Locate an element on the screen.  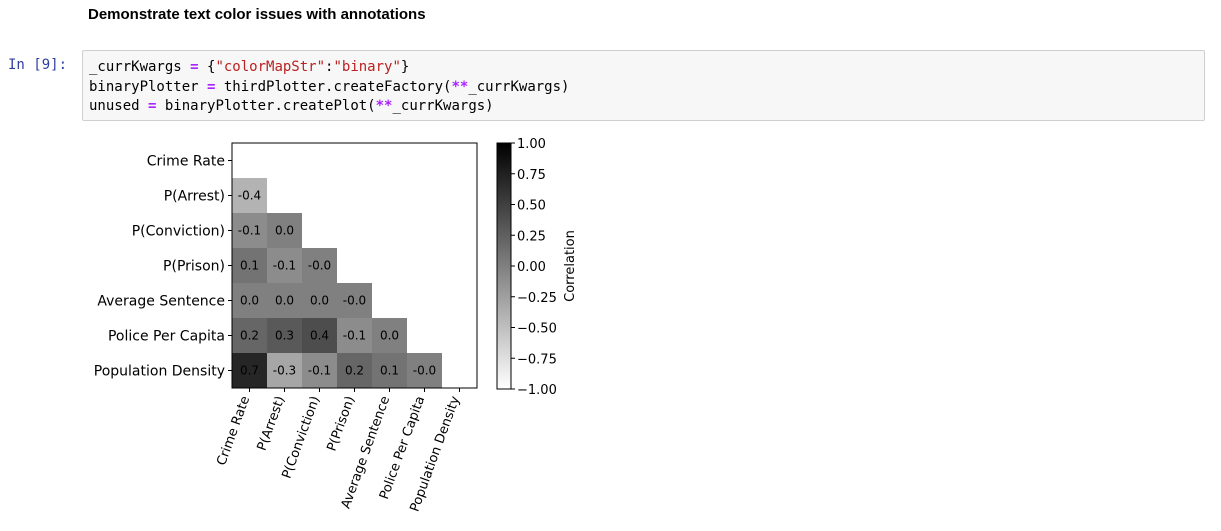
colorbar-tick-label: −0.25 is located at coordinates (537, 298).